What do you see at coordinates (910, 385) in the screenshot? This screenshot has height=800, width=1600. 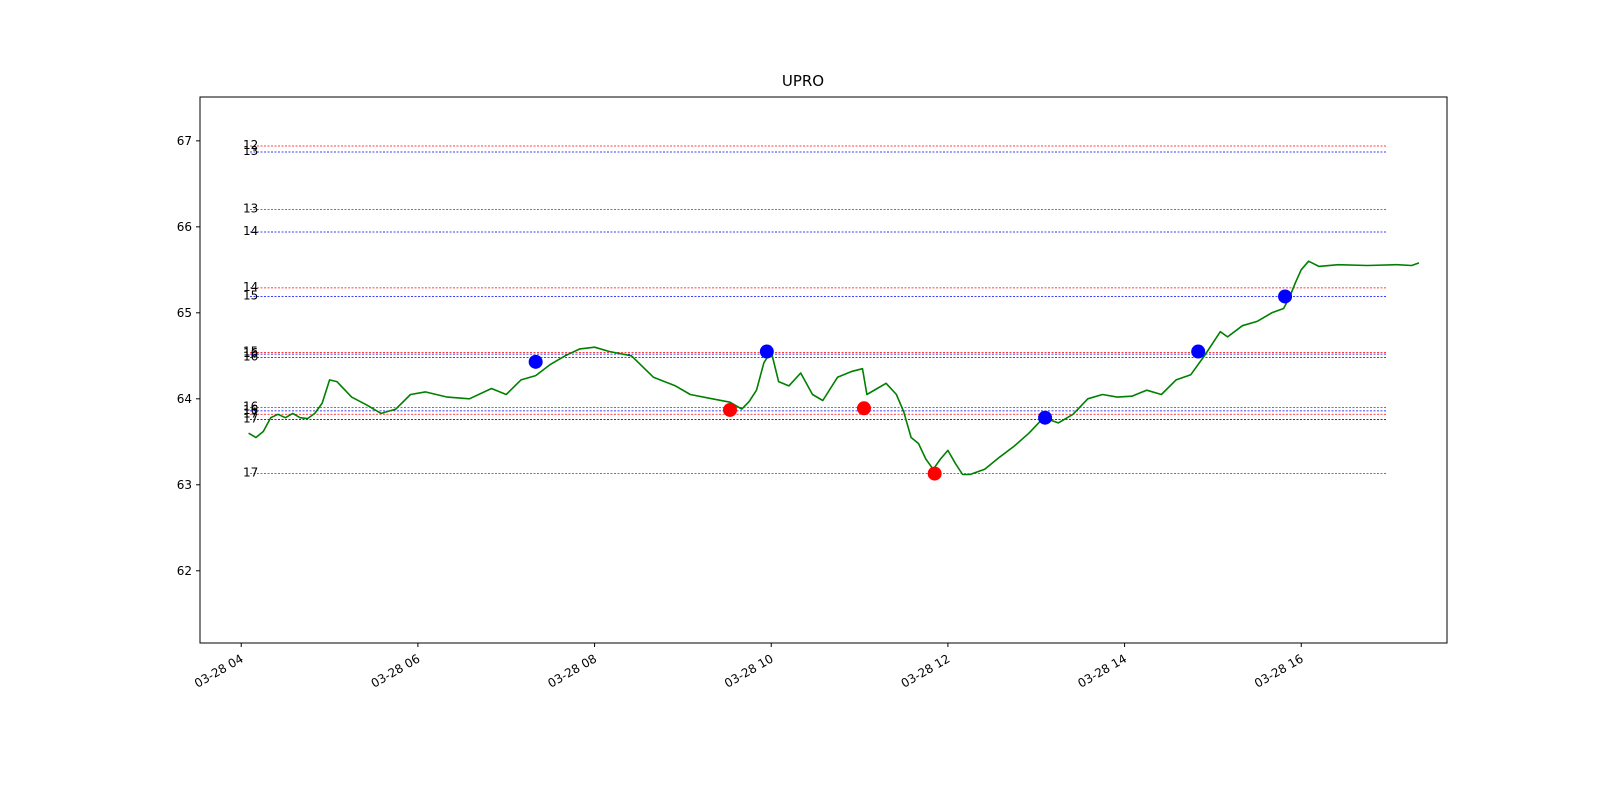 I see `markers-layer` at bounding box center [910, 385].